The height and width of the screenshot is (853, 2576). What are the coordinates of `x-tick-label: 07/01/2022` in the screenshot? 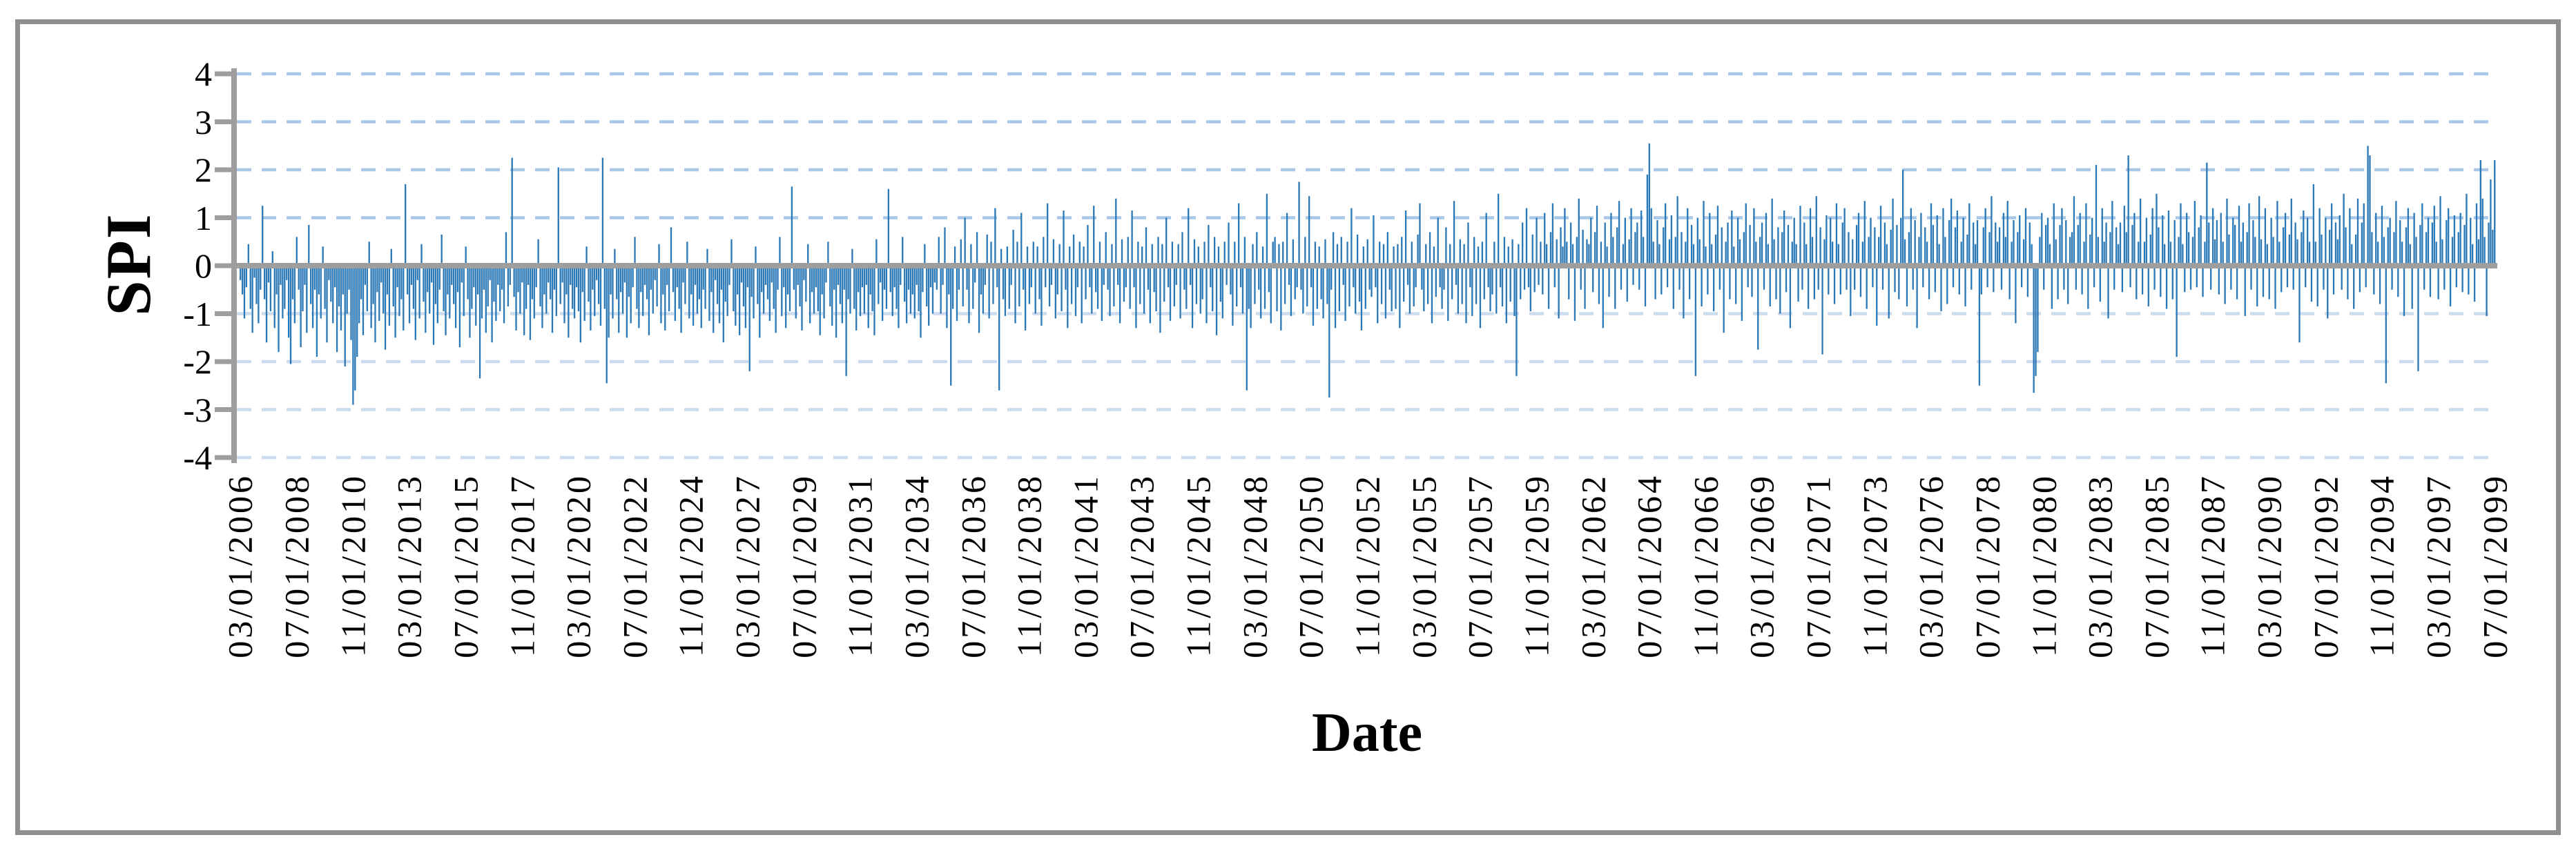 It's located at (635, 565).